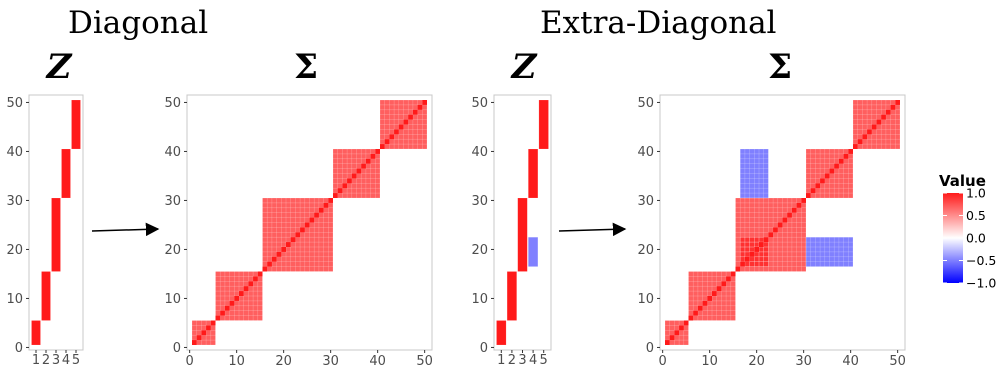 The width and height of the screenshot is (997, 375). What do you see at coordinates (897, 361) in the screenshot?
I see `x-tick-label: 50` at bounding box center [897, 361].